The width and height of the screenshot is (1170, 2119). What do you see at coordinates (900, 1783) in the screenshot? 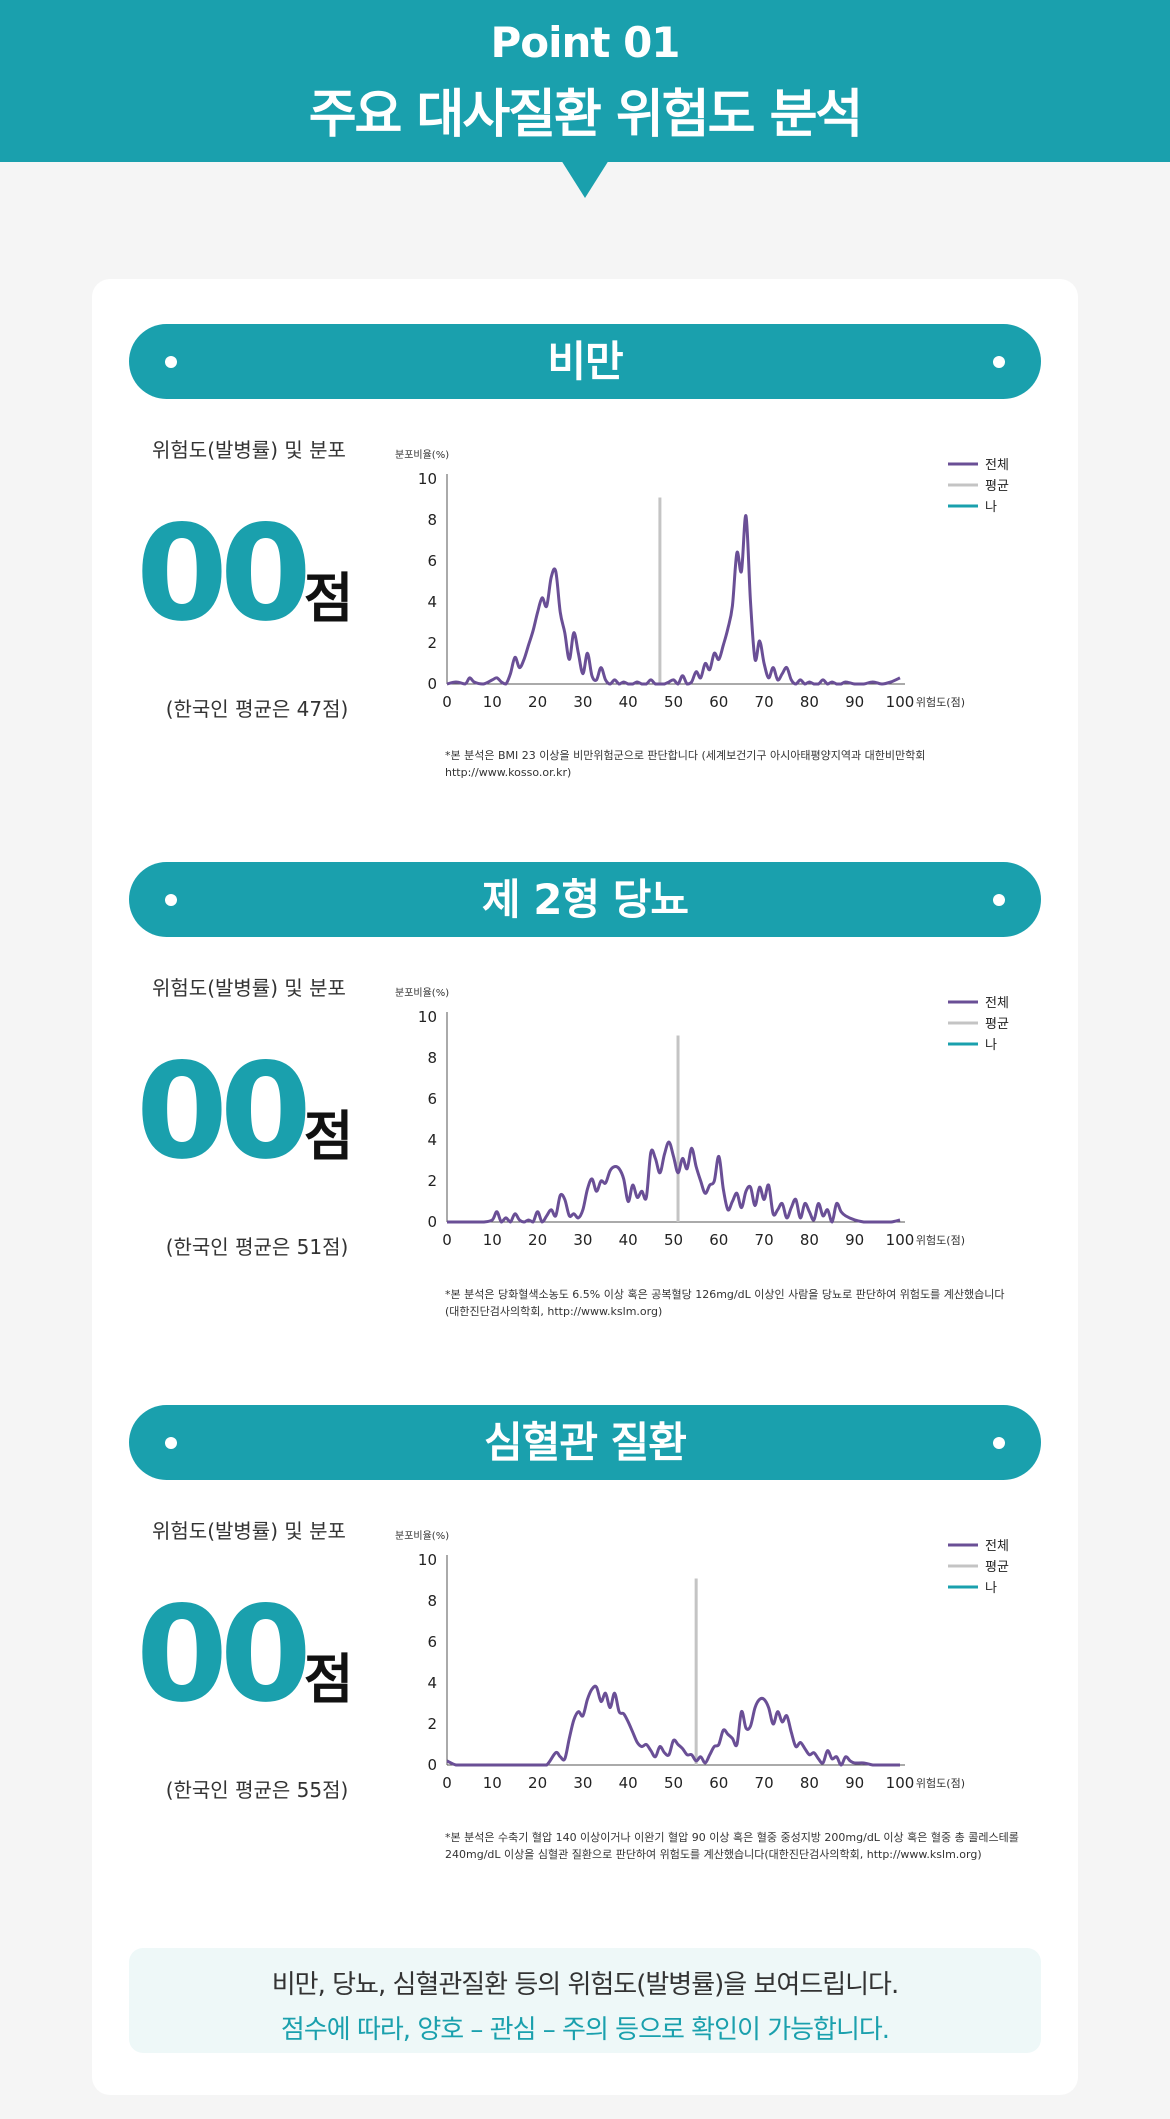
I see `x-tick-label: 100` at bounding box center [900, 1783].